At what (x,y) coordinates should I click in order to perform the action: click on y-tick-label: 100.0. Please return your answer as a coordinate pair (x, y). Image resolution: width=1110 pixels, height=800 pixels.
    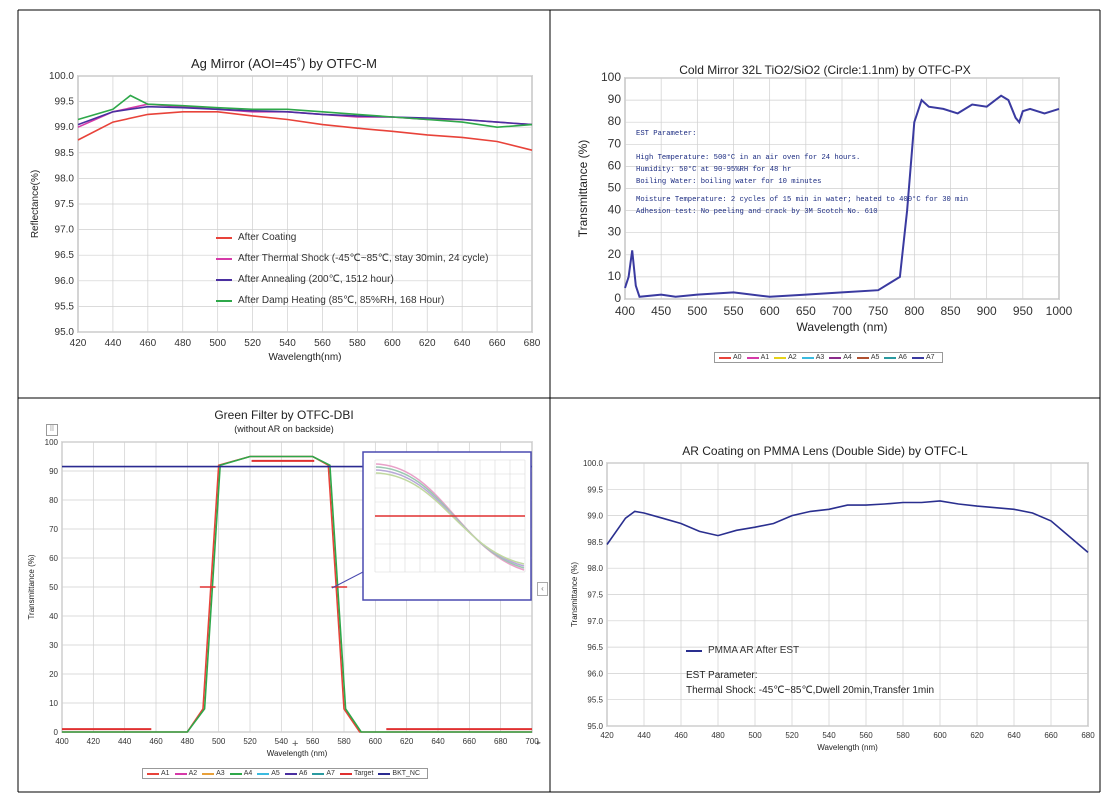
    Looking at the image, I should click on (593, 463).